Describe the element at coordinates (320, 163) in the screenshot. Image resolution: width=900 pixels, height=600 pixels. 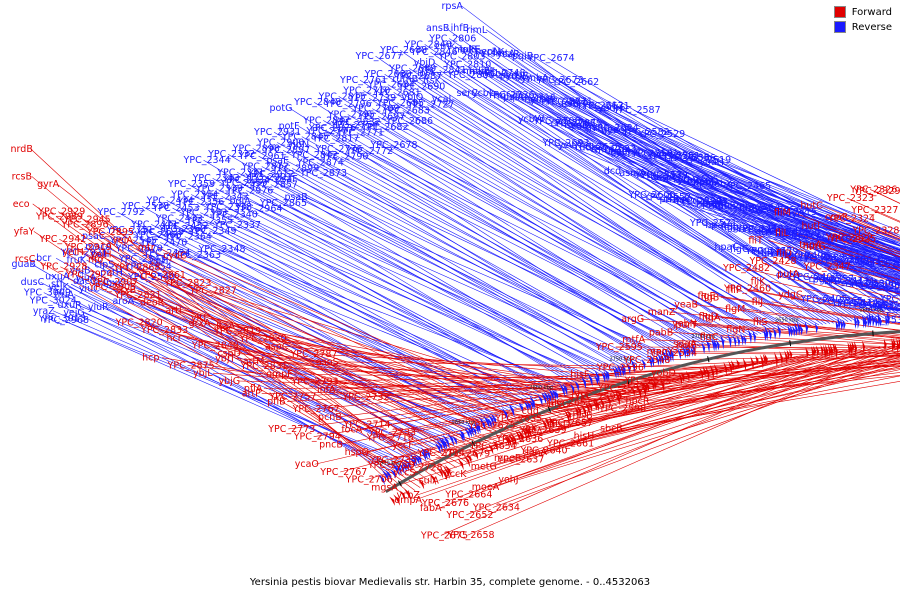
I see `gene-label: YPC_2874` at that location.